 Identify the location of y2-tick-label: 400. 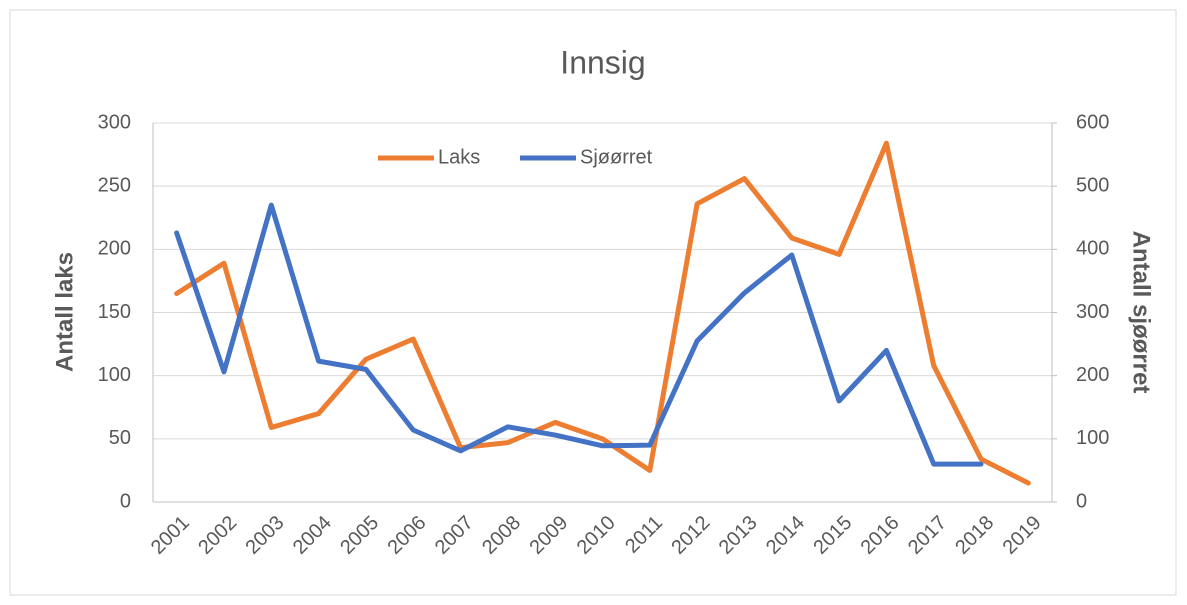
(1092, 249).